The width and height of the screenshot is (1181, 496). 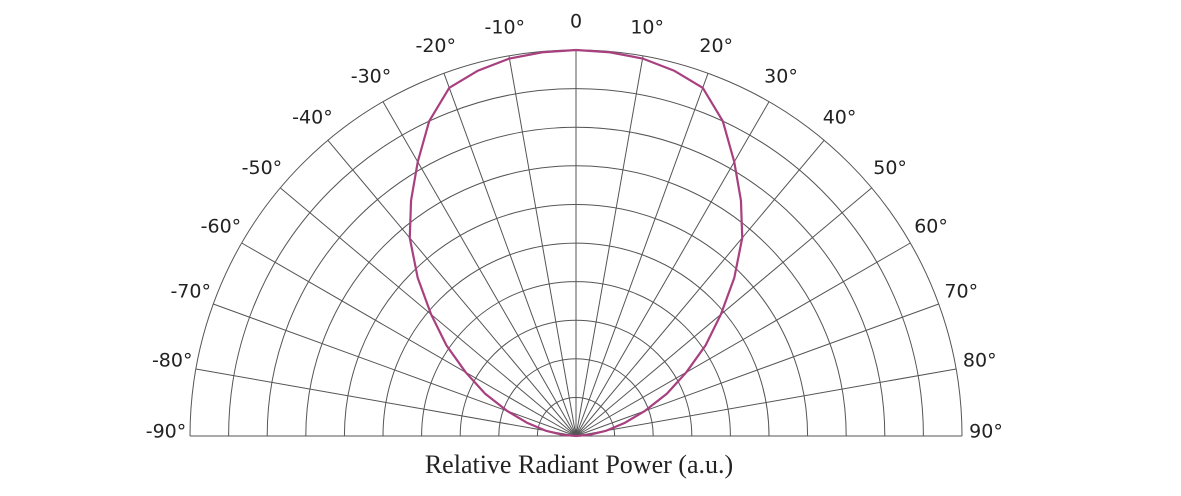 I want to click on angle-tick-label: 50°, so click(x=890, y=168).